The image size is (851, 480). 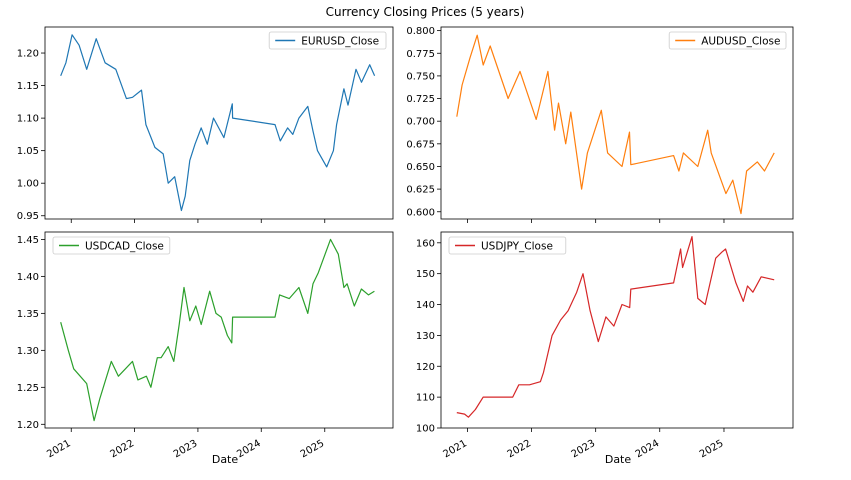 I want to click on y-tick-label: 0.95, so click(x=28, y=216).